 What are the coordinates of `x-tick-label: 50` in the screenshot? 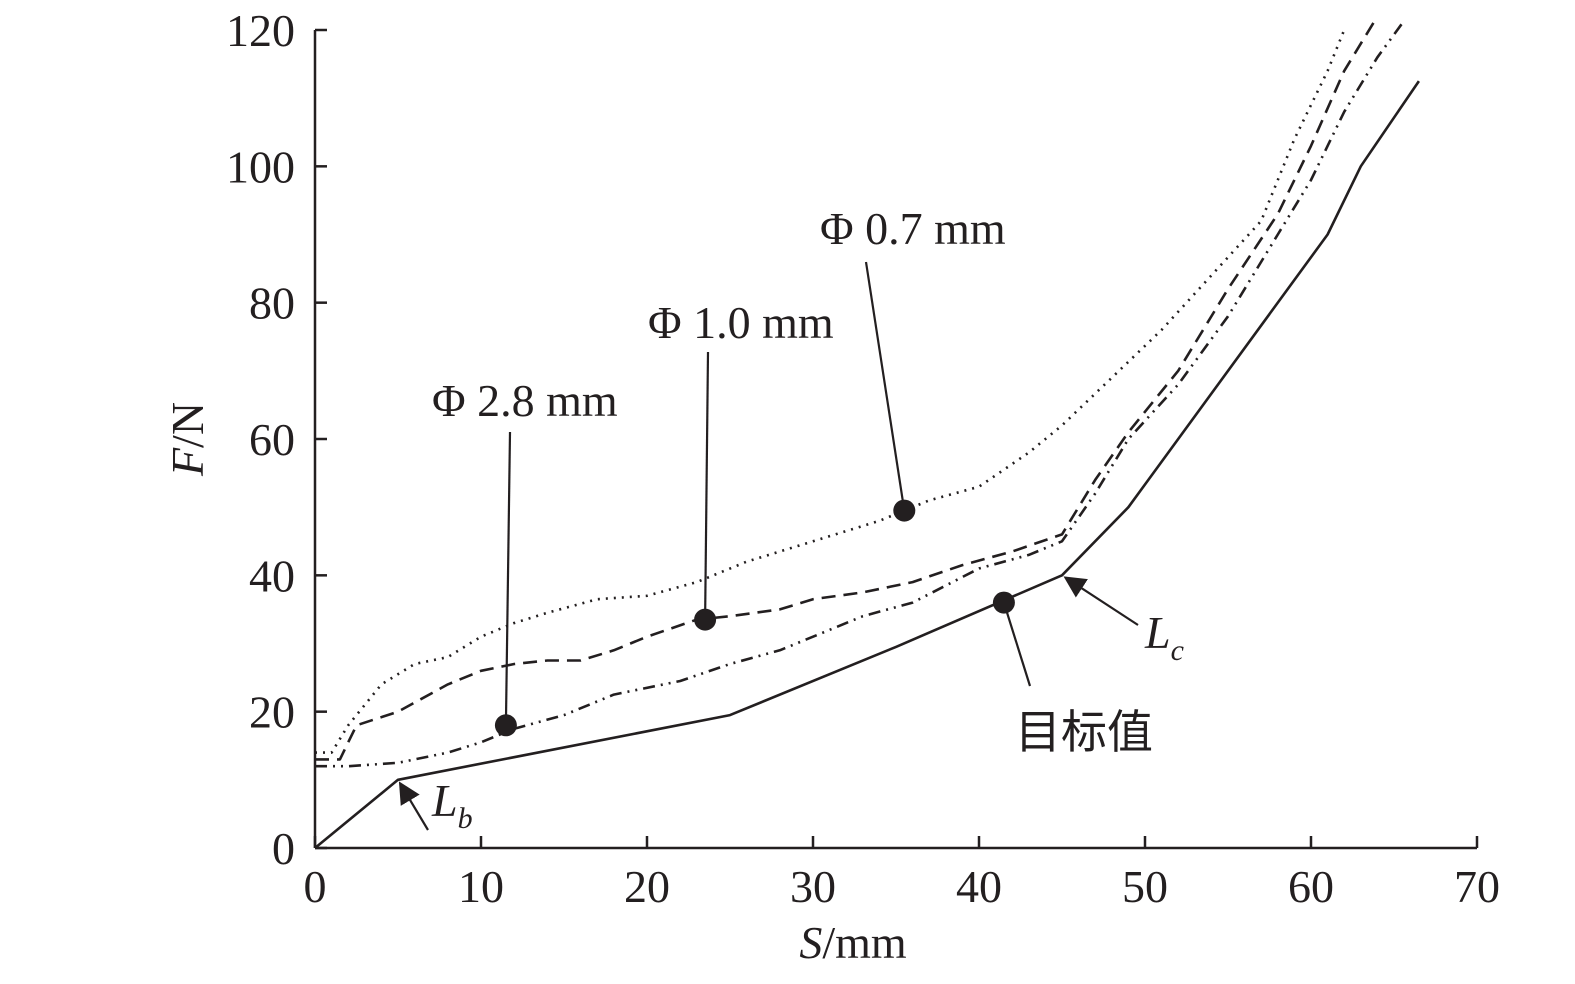 It's located at (1145, 886).